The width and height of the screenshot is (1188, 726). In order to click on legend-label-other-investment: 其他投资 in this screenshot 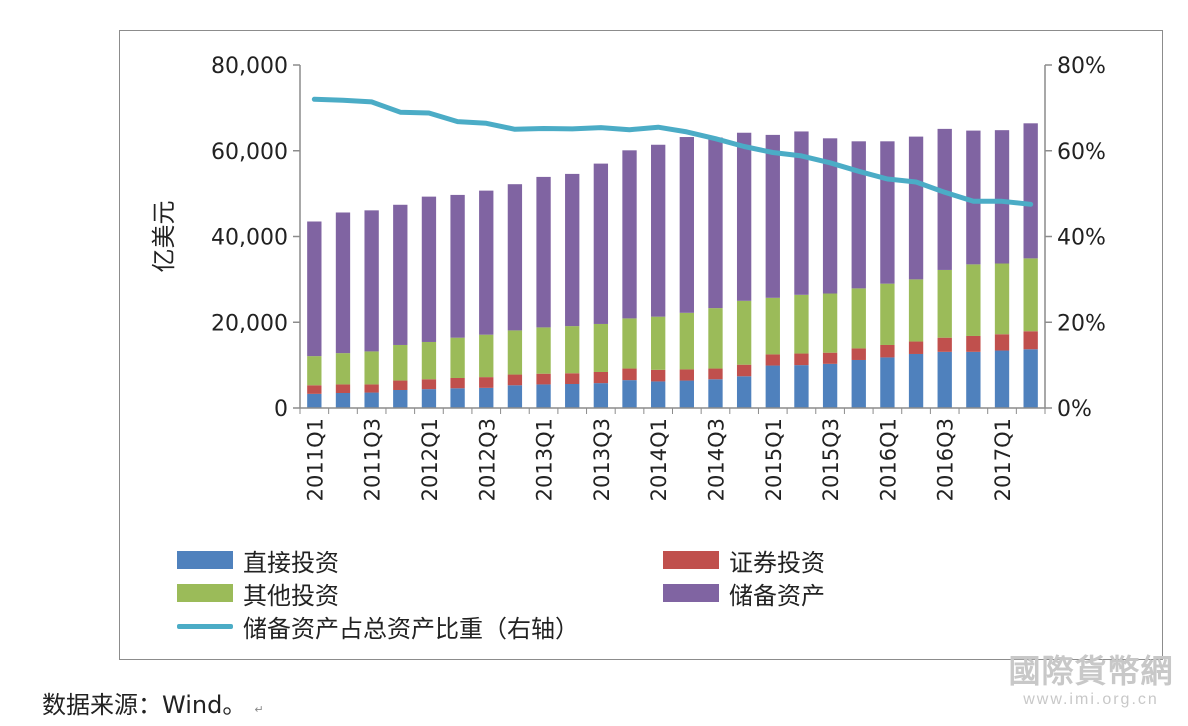, I will do `click(291, 595)`.